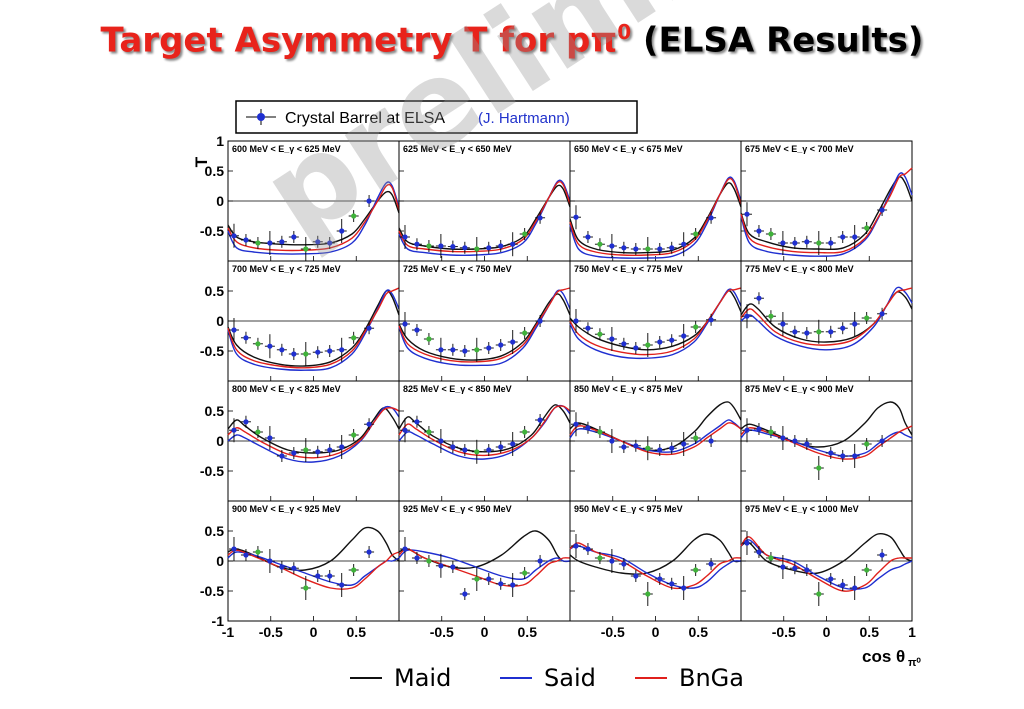  Describe the element at coordinates (366, 678) in the screenshot. I see `legend-line-maid` at that location.